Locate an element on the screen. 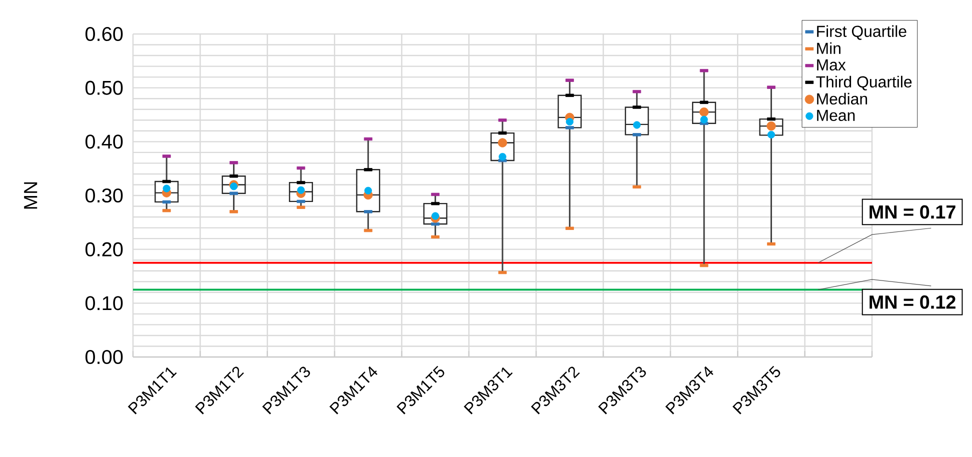 Image resolution: width=972 pixels, height=457 pixels. y-tick-label: 0.40 is located at coordinates (104, 141).